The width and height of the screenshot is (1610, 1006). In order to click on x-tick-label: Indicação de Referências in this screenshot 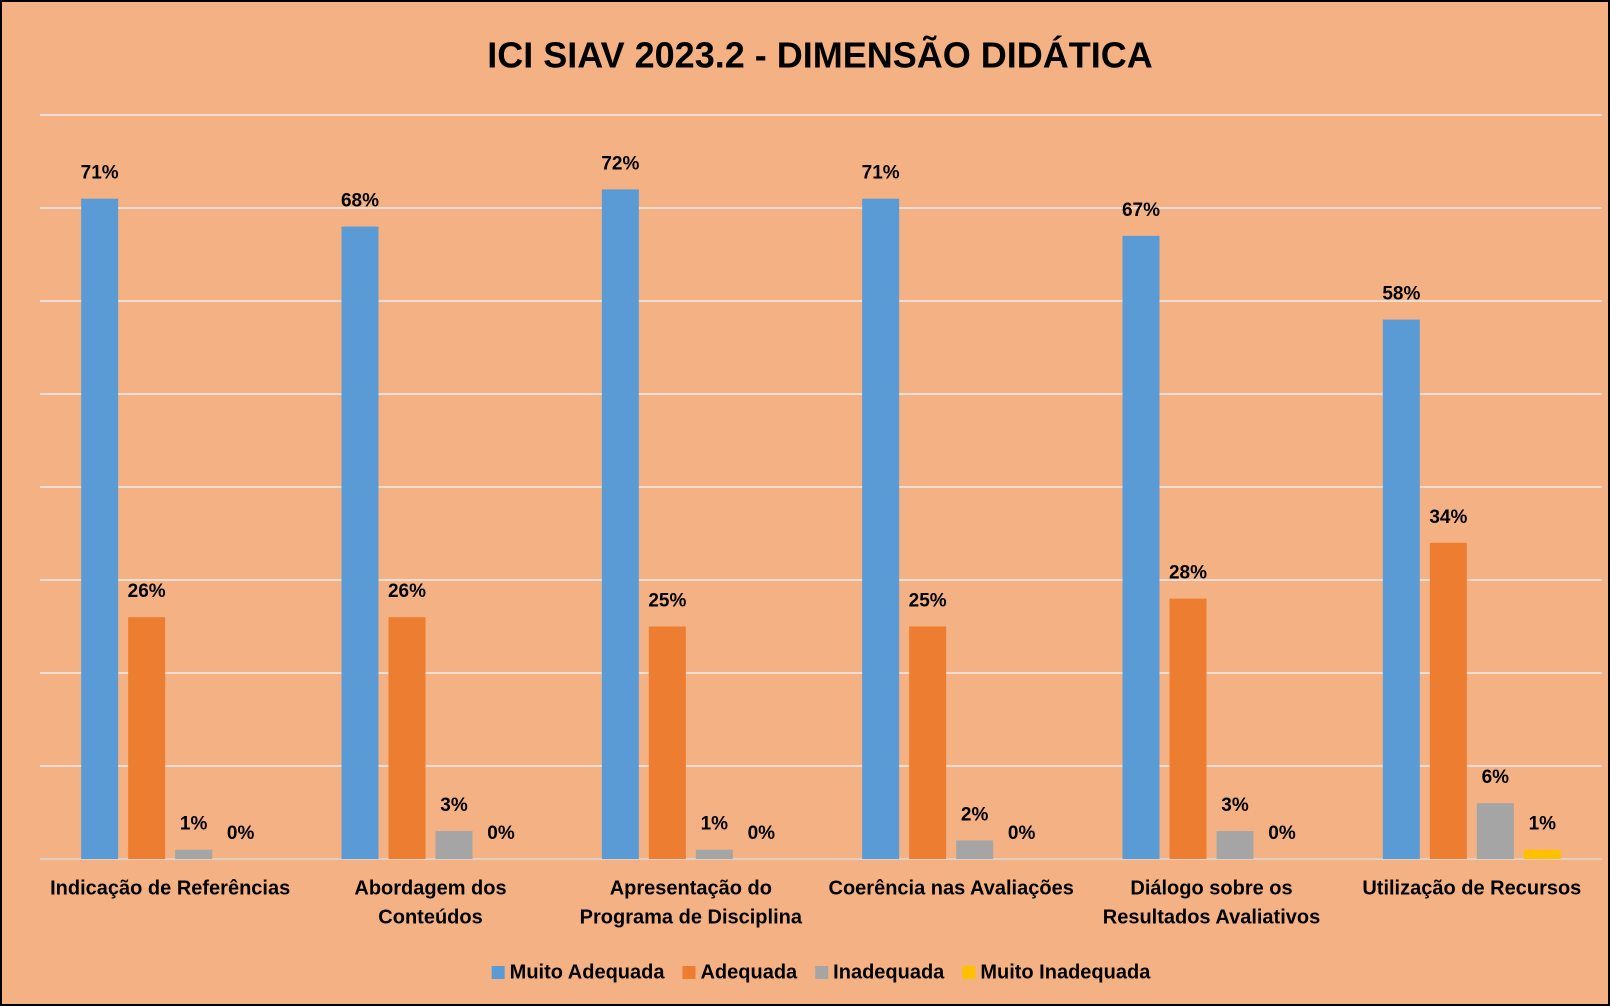, I will do `click(170, 888)`.